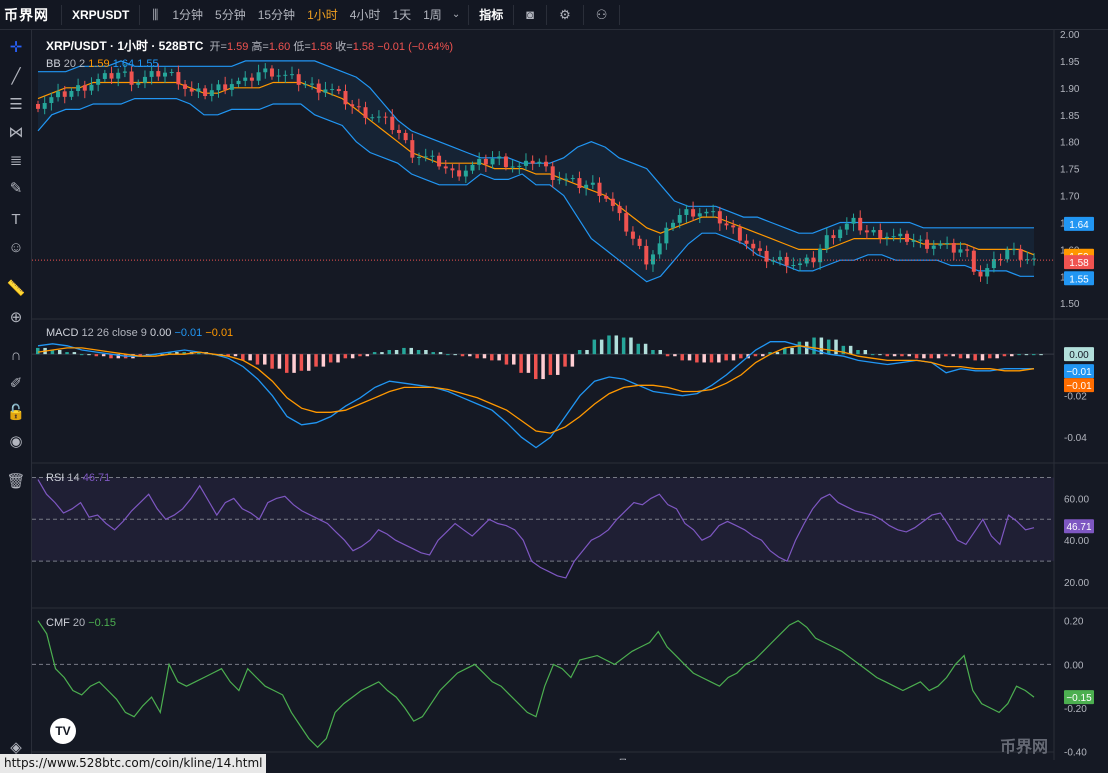  Describe the element at coordinates (322, 15) in the screenshot. I see `interval-1h: 1小时` at that location.